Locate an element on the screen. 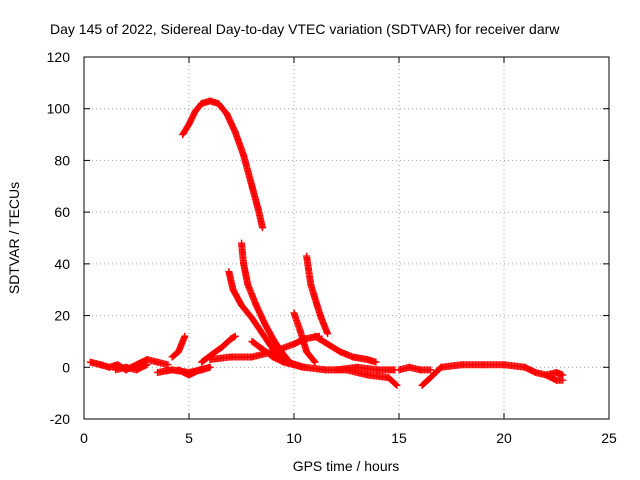 The height and width of the screenshot is (480, 640). series-track-q is located at coordinates (194, 371).